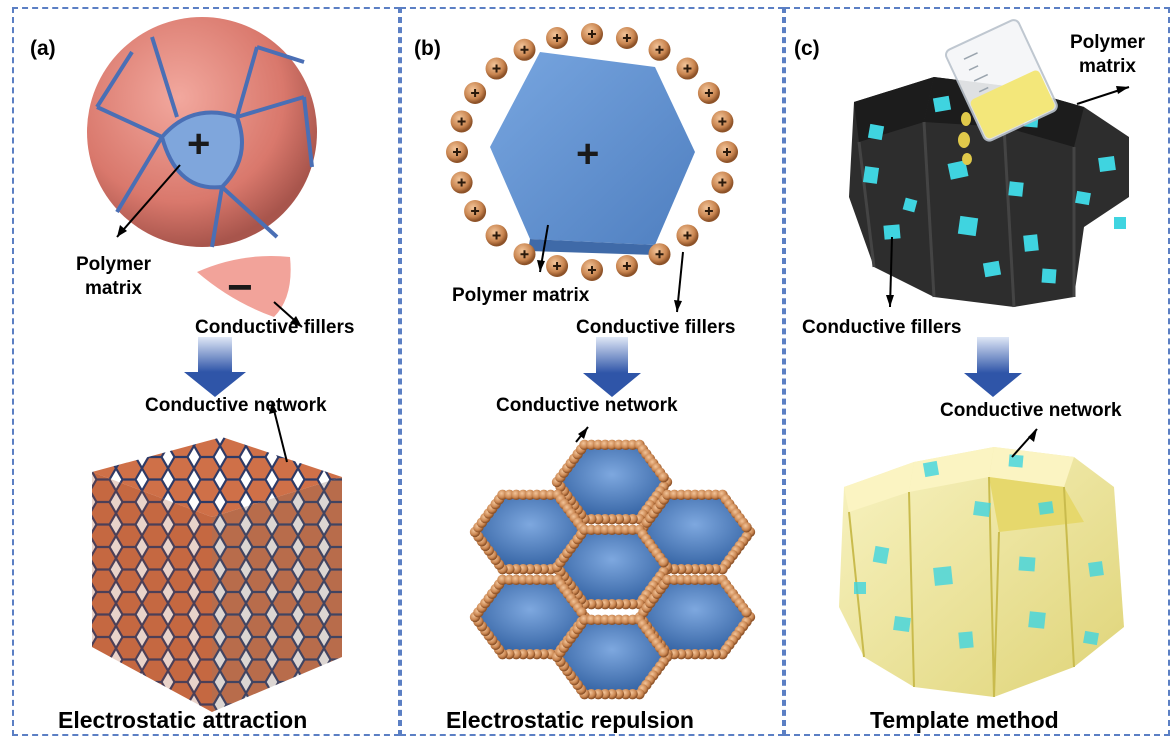  I want to click on caption-electrostatic-repulsion: Electrostatic repulsion, so click(570, 720).